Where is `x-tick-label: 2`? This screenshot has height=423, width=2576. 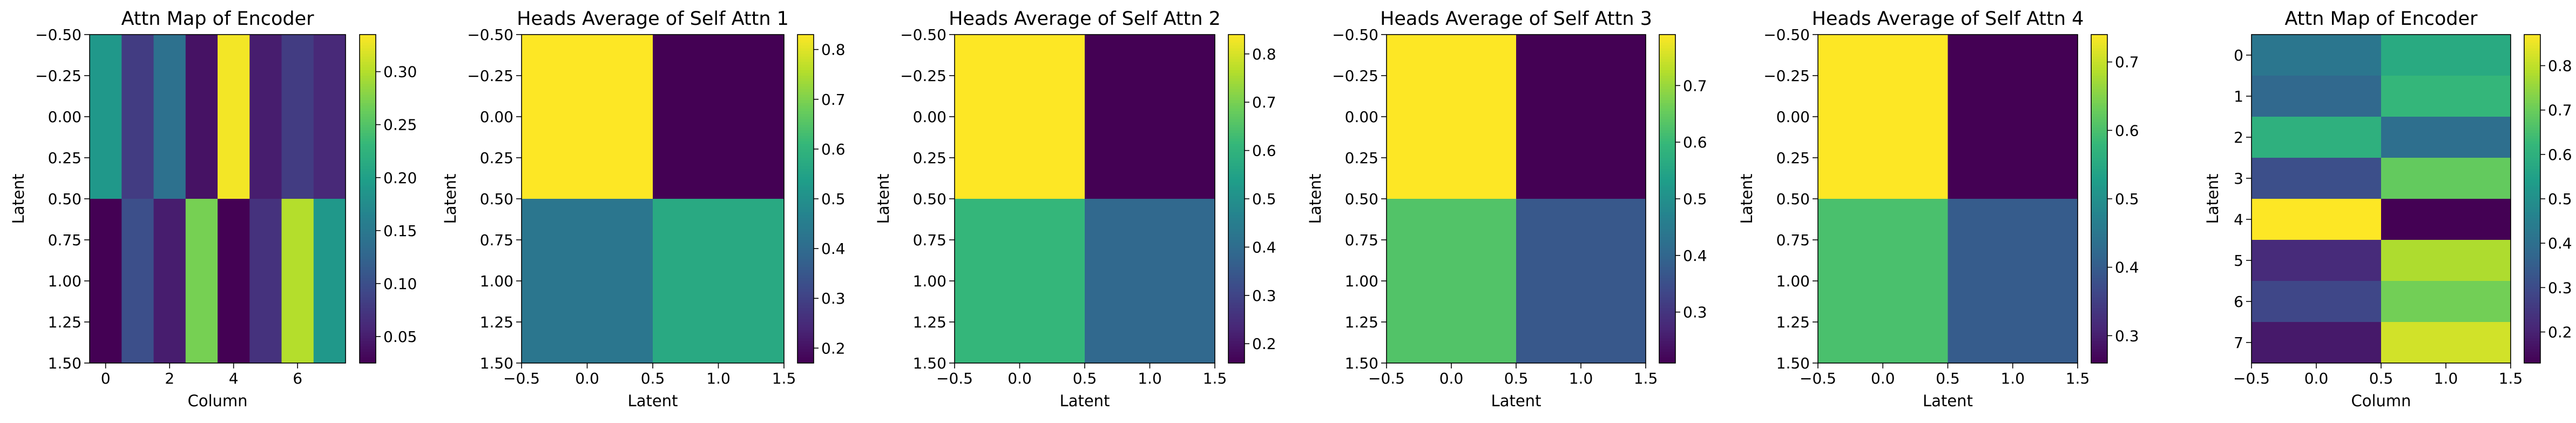
x-tick-label: 2 is located at coordinates (169, 378).